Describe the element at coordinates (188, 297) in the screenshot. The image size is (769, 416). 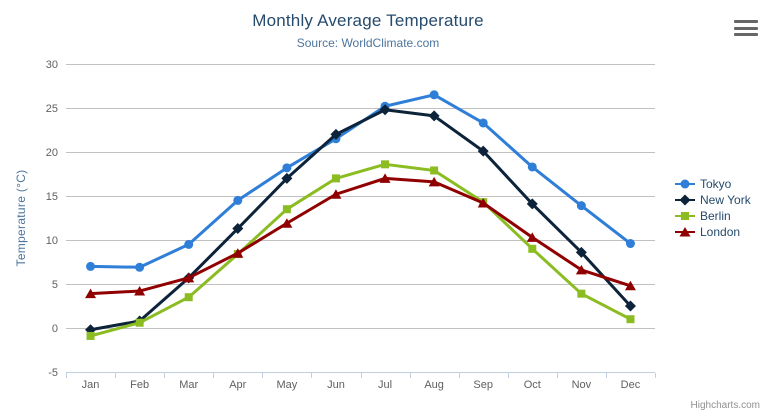
I see `data-point-berlin-mar` at that location.